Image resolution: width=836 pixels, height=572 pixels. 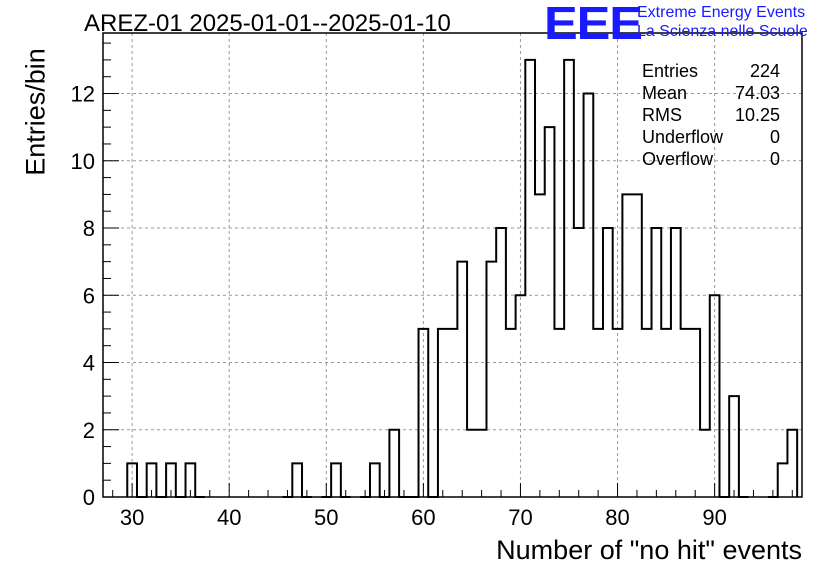 I want to click on stat-label: Mean, so click(x=665, y=93).